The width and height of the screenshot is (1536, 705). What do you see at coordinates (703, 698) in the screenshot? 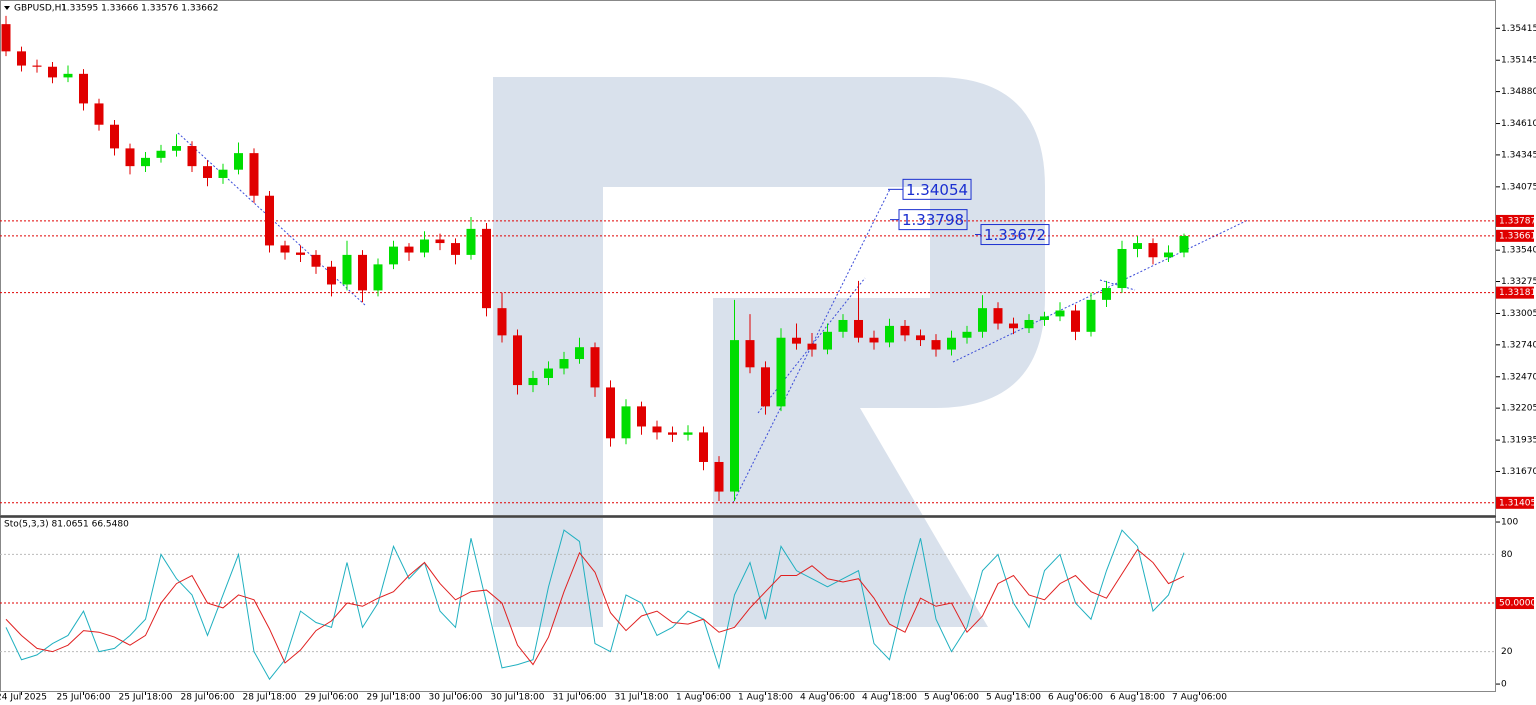
I see `x-tick-label: 1 Aug 06:00` at bounding box center [703, 698].